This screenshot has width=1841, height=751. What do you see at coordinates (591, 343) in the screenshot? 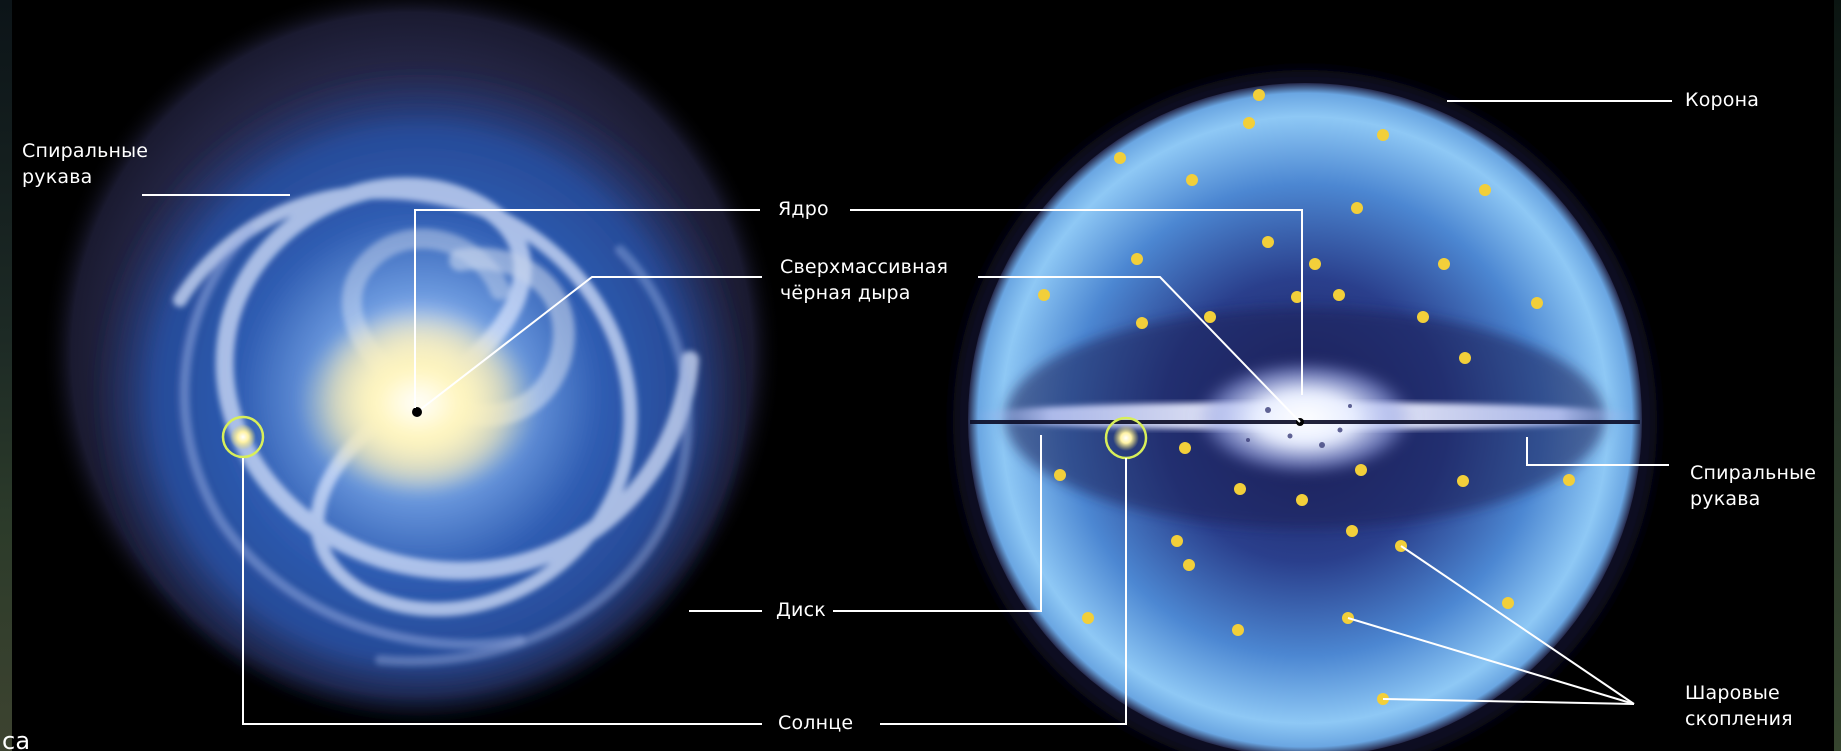
I see `leader-black-hole-left` at bounding box center [591, 343].